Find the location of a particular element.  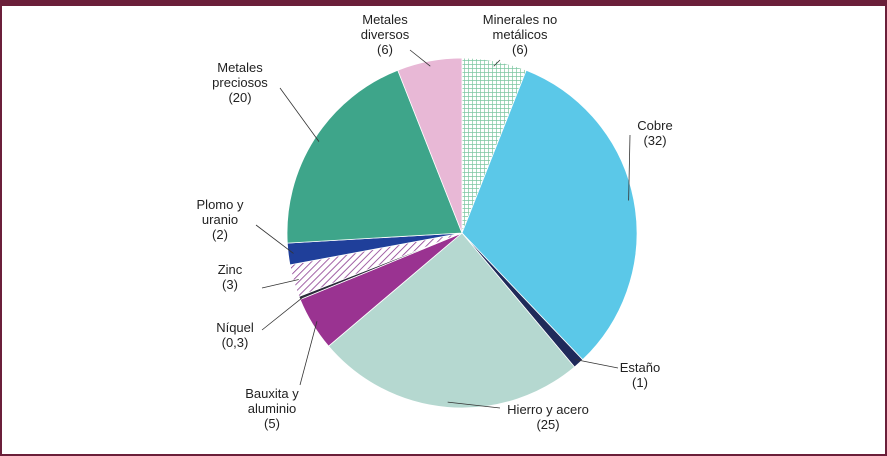

value-label: (2) is located at coordinates (220, 234).